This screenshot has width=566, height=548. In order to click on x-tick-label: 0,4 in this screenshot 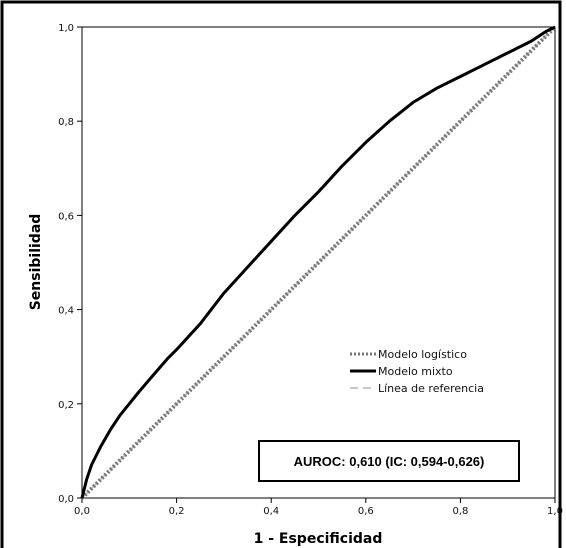, I will do `click(271, 511)`.